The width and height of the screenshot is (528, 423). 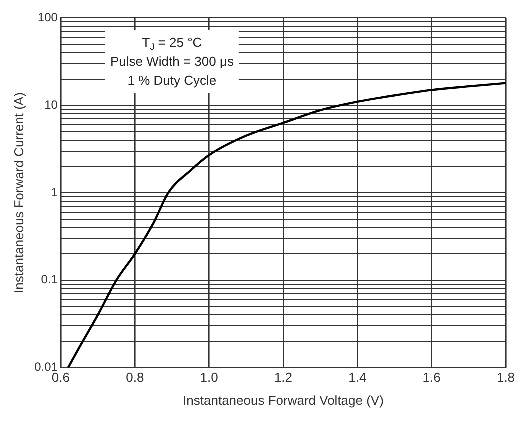 What do you see at coordinates (506, 378) in the screenshot?
I see `x-tick-label: 1.8` at bounding box center [506, 378].